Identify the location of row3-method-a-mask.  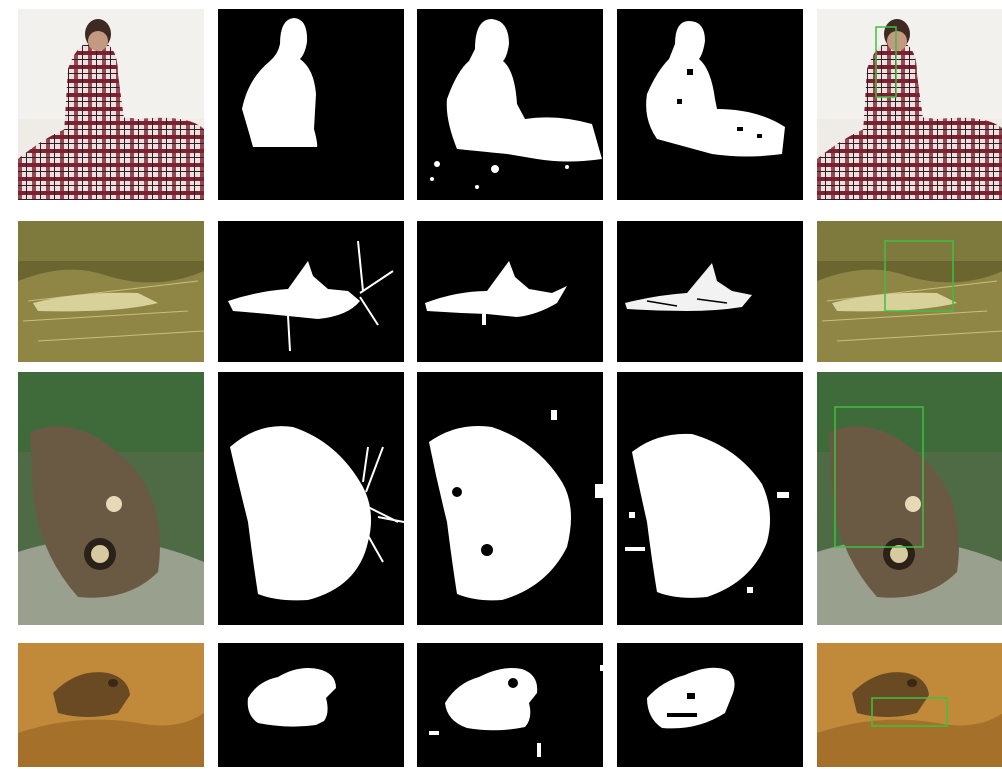
(510, 498).